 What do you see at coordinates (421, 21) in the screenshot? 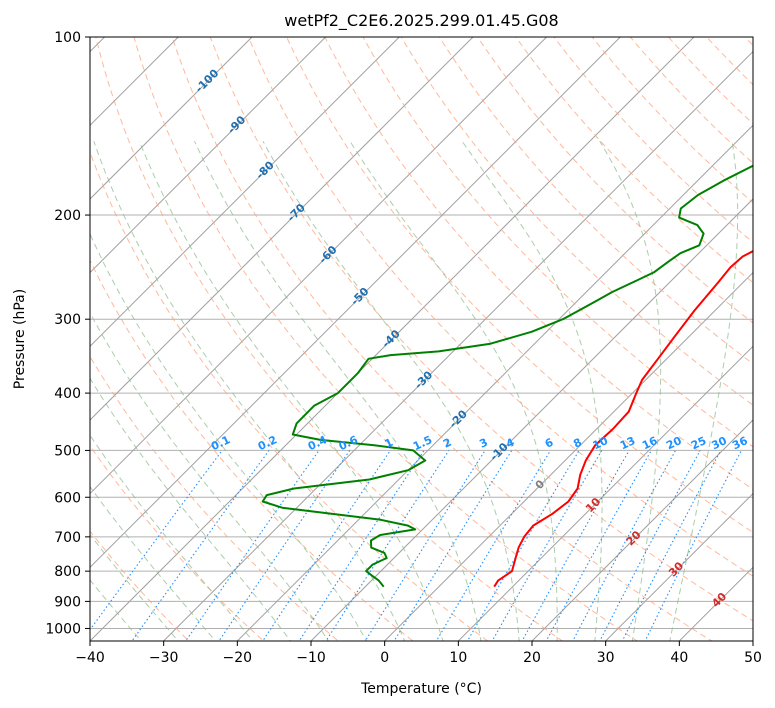
I see `chart-title: wetPf2_C2E6.2025.299.01.45.G08` at bounding box center [421, 21].